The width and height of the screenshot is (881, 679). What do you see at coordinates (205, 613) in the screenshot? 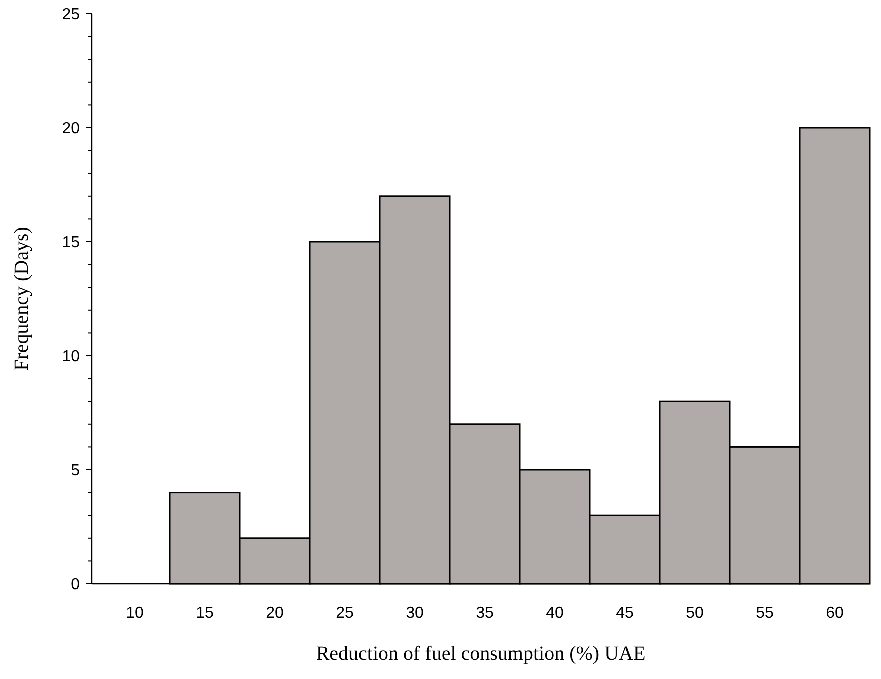
I see `x-tick-label: 15` at bounding box center [205, 613].